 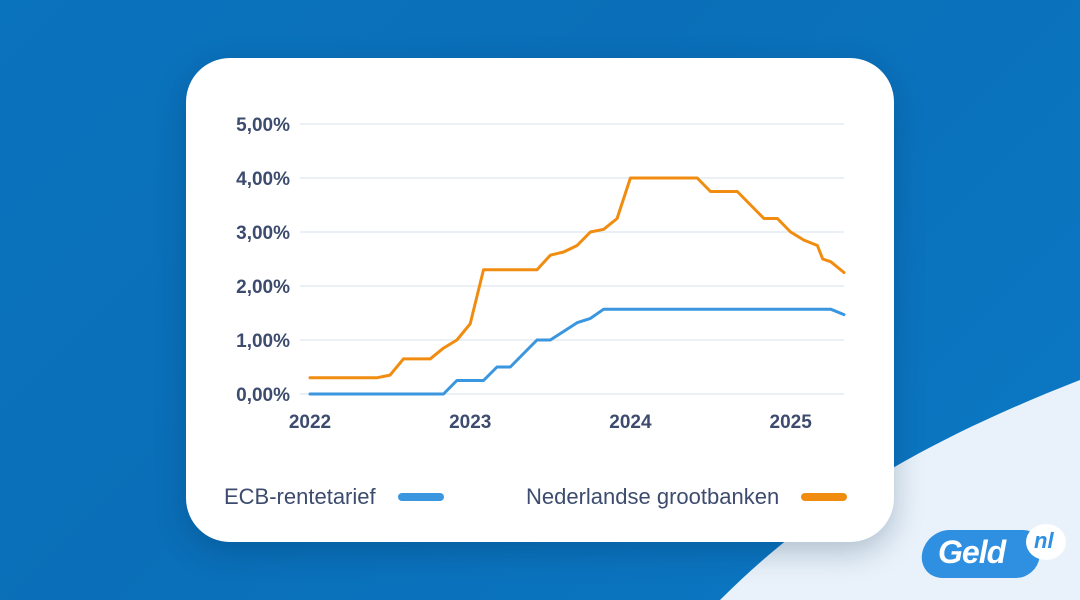 What do you see at coordinates (550, 422) in the screenshot?
I see `x-axis-ticks: 2022 2023 2024 2025` at bounding box center [550, 422].